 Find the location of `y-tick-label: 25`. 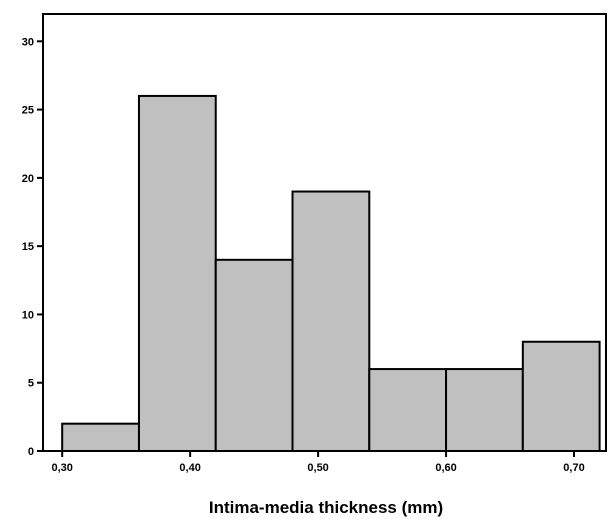

y-tick-label: 25 is located at coordinates (28, 111).